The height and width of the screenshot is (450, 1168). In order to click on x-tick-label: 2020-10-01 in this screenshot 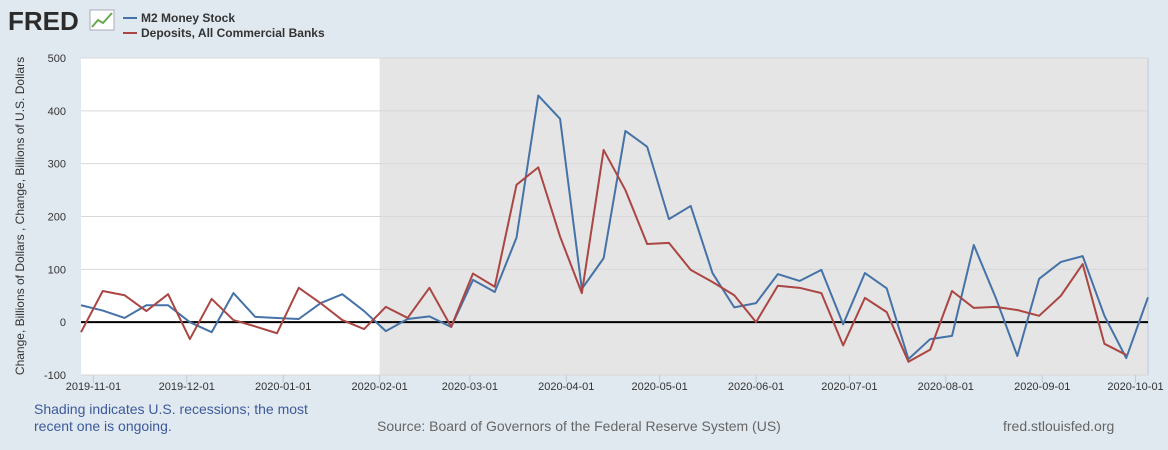, I will do `click(1135, 387)`.